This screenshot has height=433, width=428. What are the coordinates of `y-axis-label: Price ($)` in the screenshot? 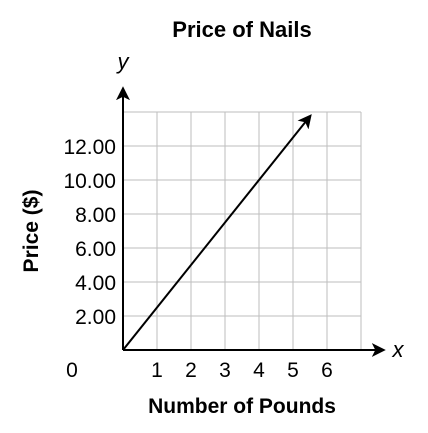 It's located at (31, 231).